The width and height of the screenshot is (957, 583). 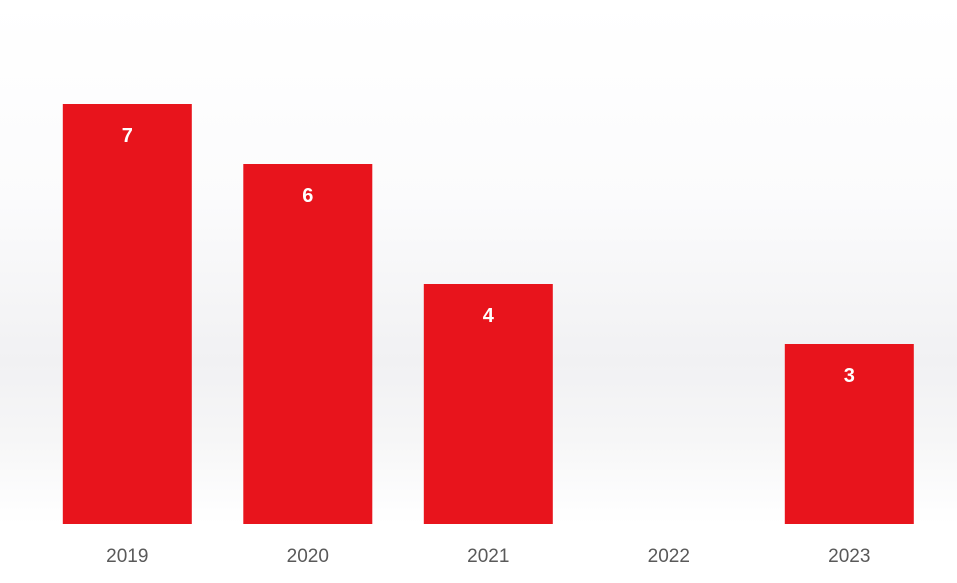 What do you see at coordinates (308, 556) in the screenshot?
I see `x-tick-label-2020: 2020` at bounding box center [308, 556].